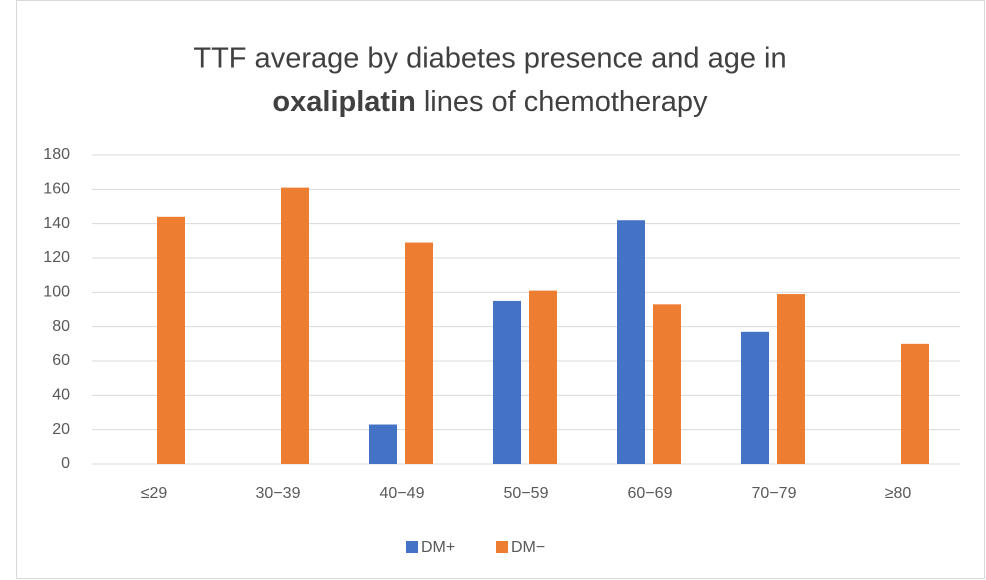 The width and height of the screenshot is (986, 580). Describe the element at coordinates (65, 463) in the screenshot. I see `y-tick-label: 0` at that location.